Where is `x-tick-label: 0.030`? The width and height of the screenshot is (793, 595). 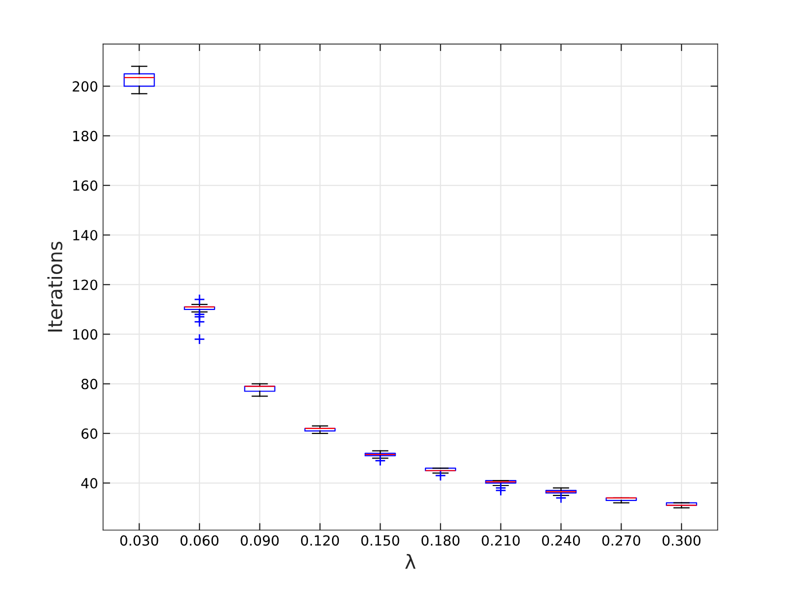 x-tick-label: 0.030 is located at coordinates (139, 540).